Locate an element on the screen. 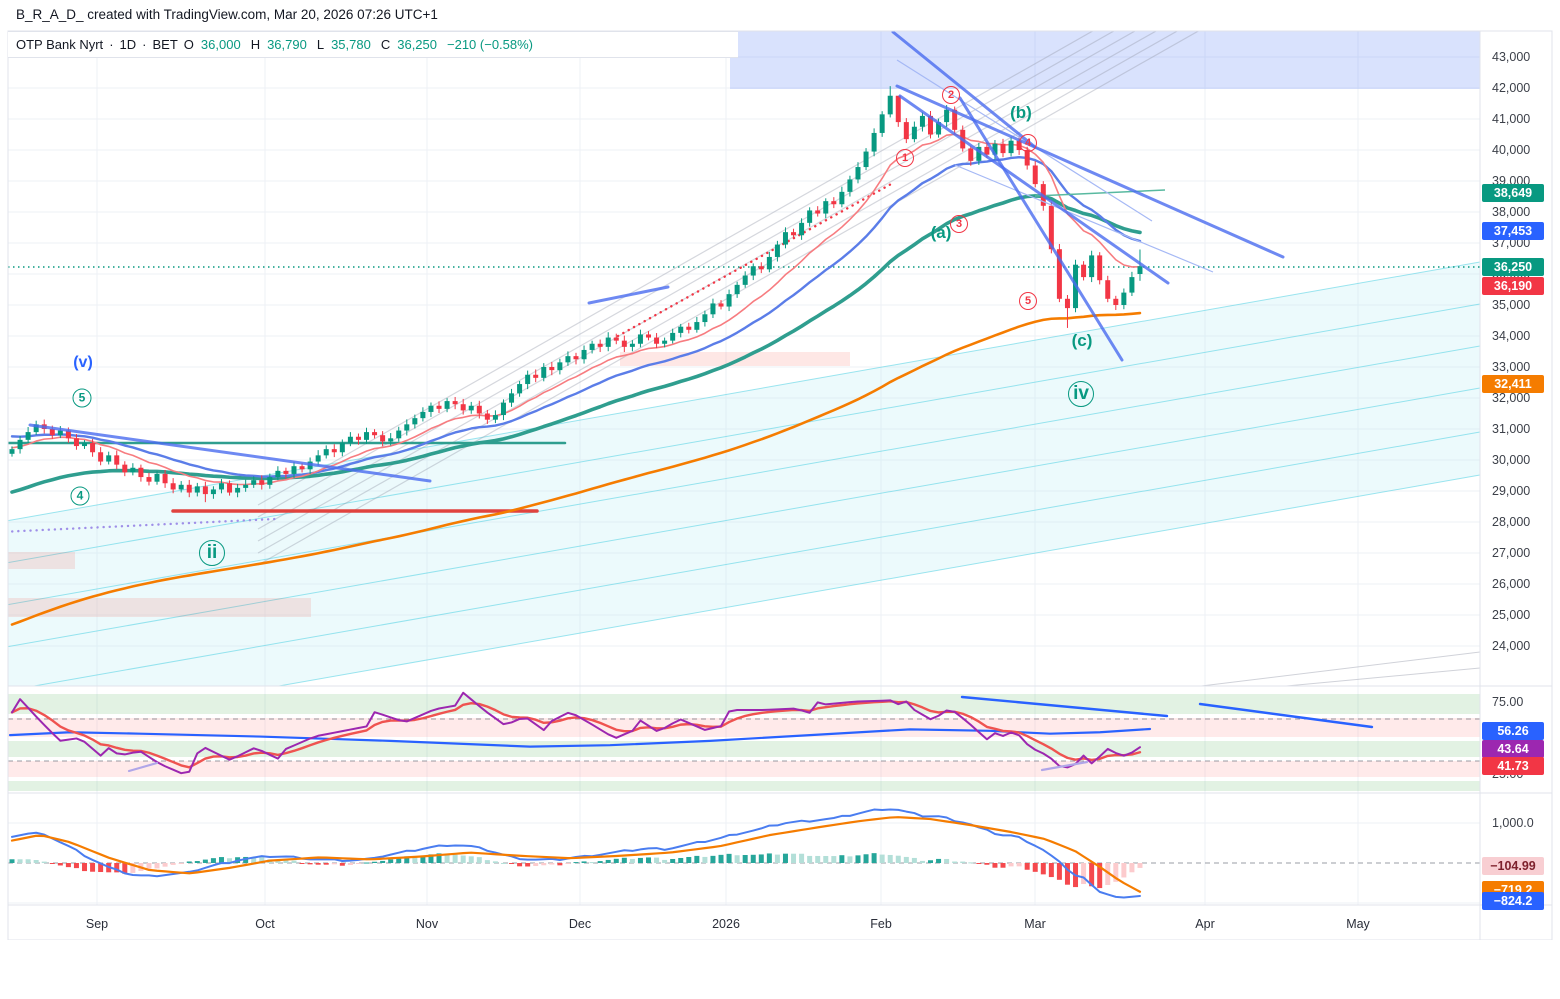 This screenshot has height=999, width=1560. macd-pane is located at coordinates (744, 853).